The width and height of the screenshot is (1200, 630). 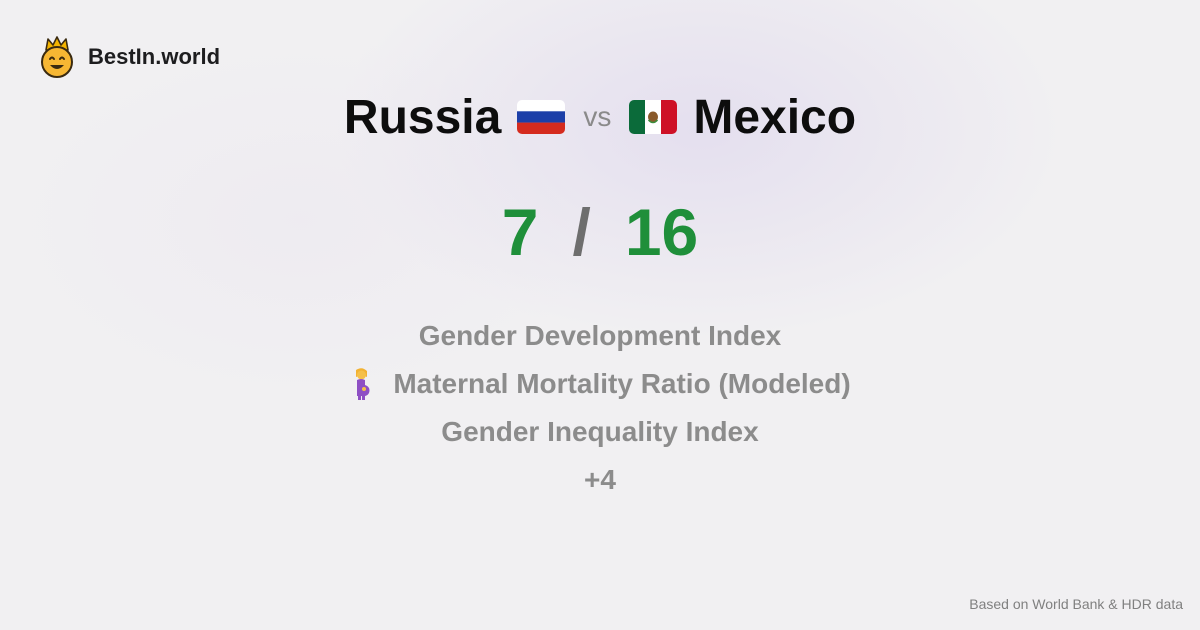 I want to click on more-metrics-count: +4, so click(x=600, y=480).